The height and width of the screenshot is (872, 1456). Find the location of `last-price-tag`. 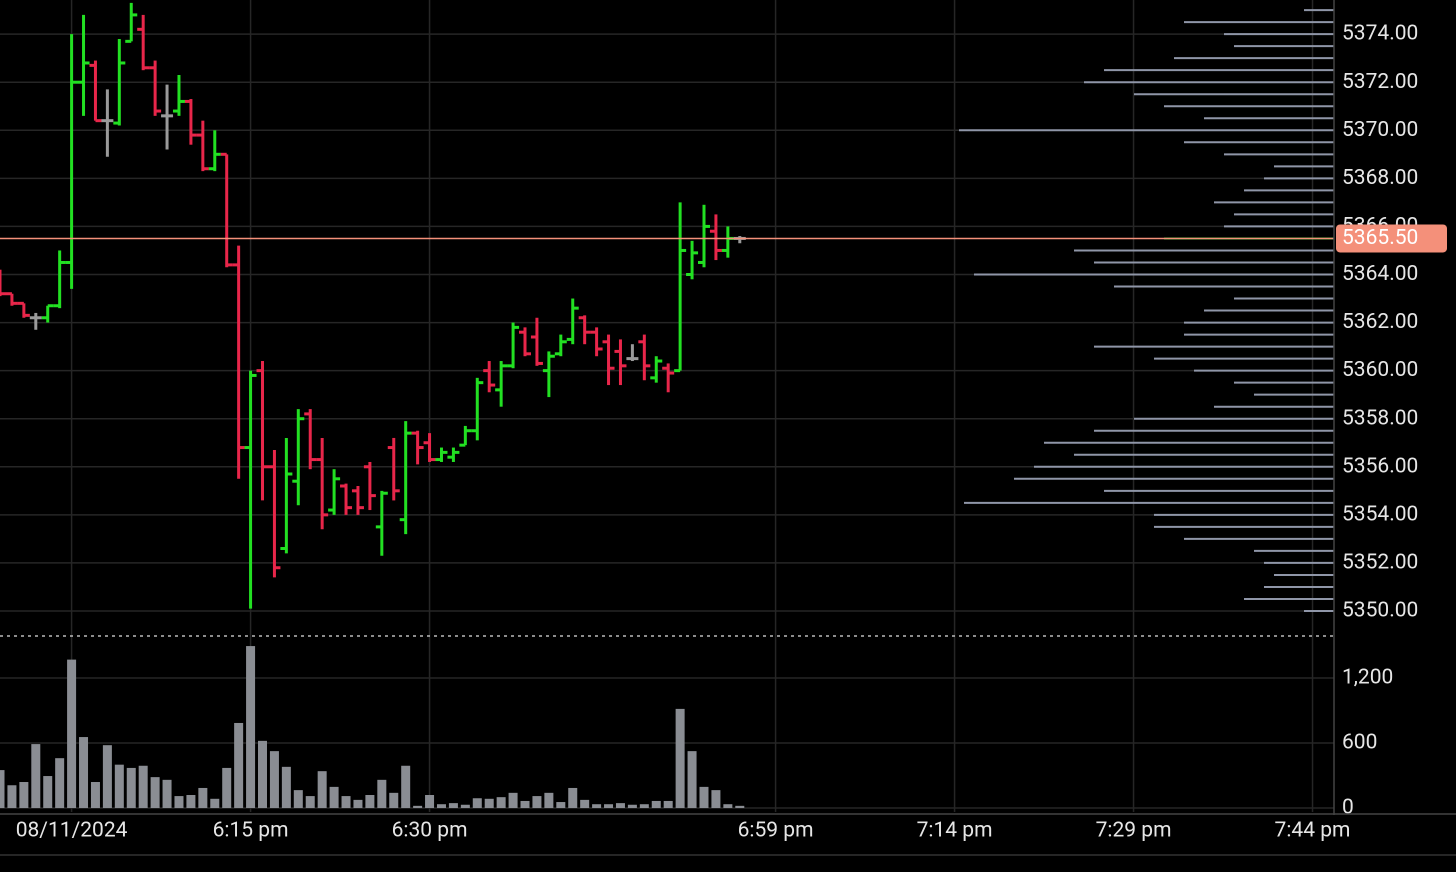

last-price-tag is located at coordinates (1391, 238).